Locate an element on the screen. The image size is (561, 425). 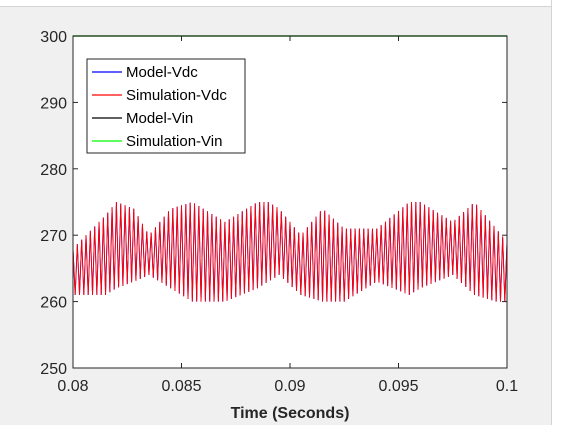
y-tick-label: 260 is located at coordinates (53, 303).